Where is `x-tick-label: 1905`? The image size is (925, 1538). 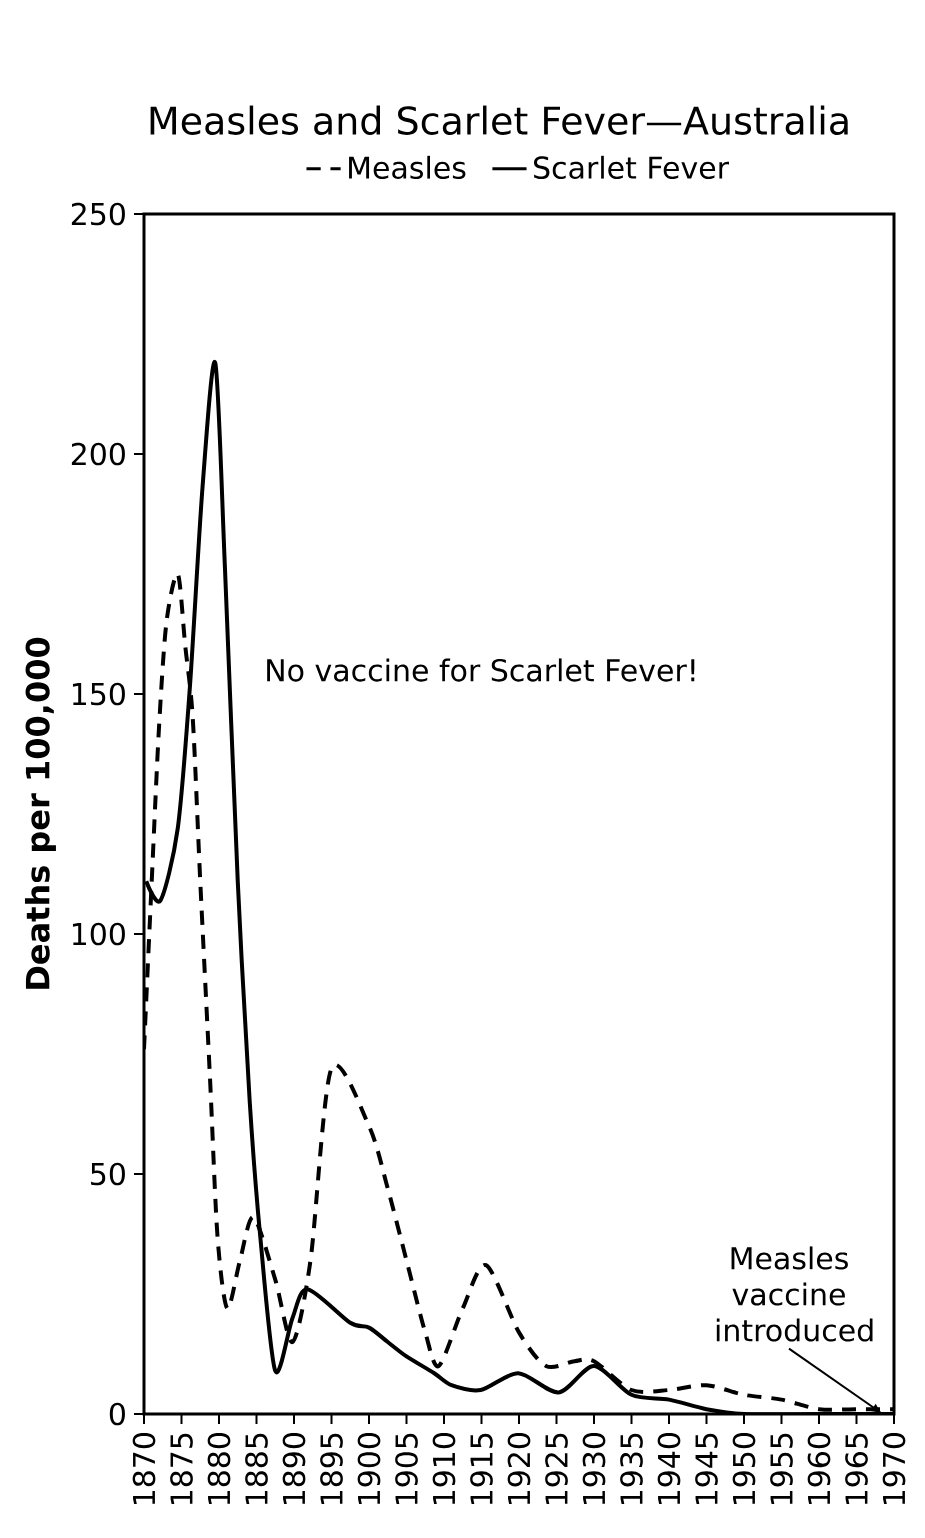 x-tick-label: 1905 is located at coordinates (406, 1469).